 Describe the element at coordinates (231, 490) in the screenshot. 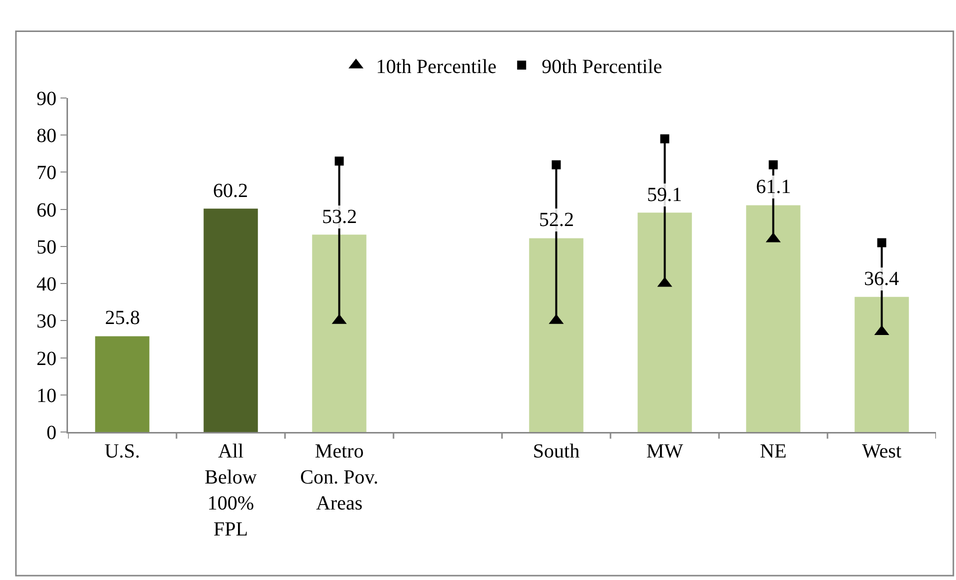

I see `x-tick-label: All Below 100% FPL` at that location.